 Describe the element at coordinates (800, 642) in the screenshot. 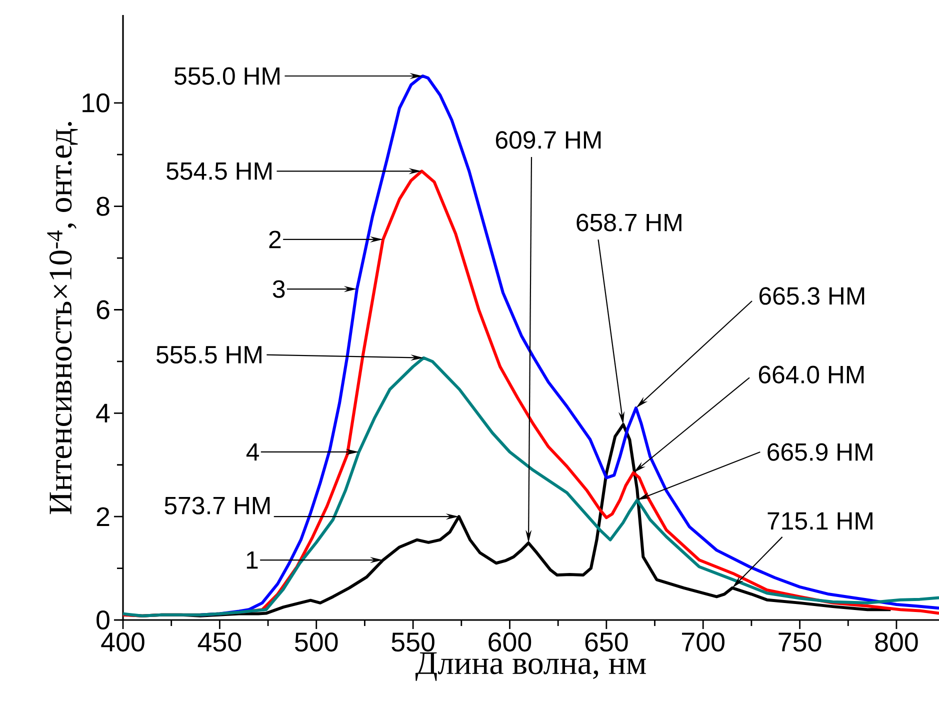

I see `x-tick-label: 750` at that location.